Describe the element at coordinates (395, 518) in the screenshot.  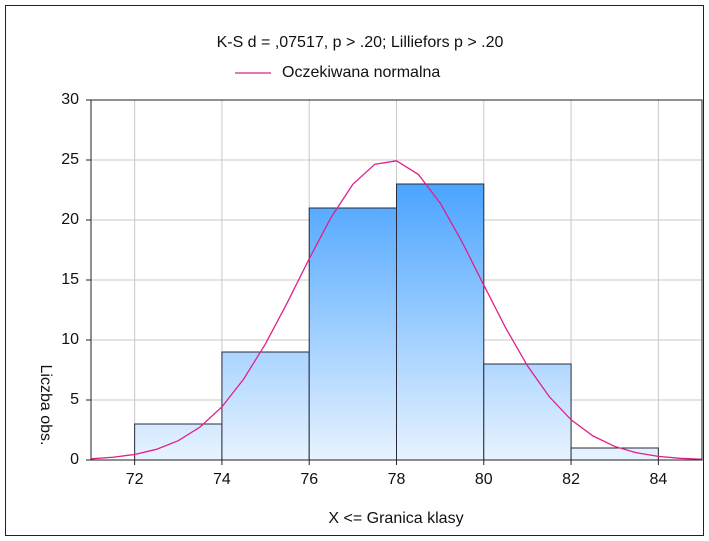
I see `x-axis-label: X <= Granica klasy` at that location.